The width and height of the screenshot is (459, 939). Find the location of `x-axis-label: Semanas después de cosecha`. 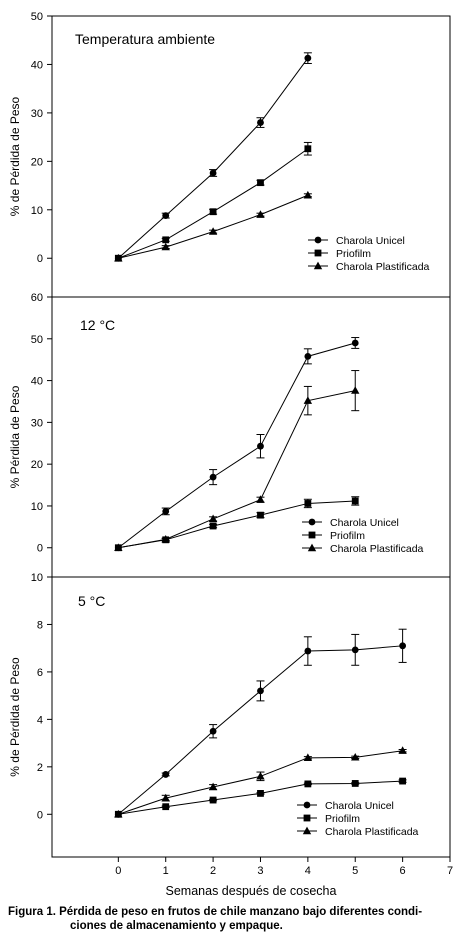

x-axis-label: Semanas después de cosecha is located at coordinates (251, 891).